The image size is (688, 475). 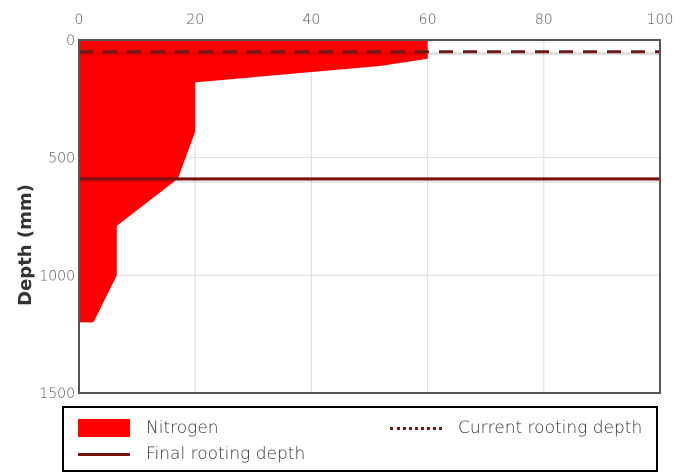 I want to click on legend-label-current-rooting-depth: Current rooting depth, so click(x=550, y=428).